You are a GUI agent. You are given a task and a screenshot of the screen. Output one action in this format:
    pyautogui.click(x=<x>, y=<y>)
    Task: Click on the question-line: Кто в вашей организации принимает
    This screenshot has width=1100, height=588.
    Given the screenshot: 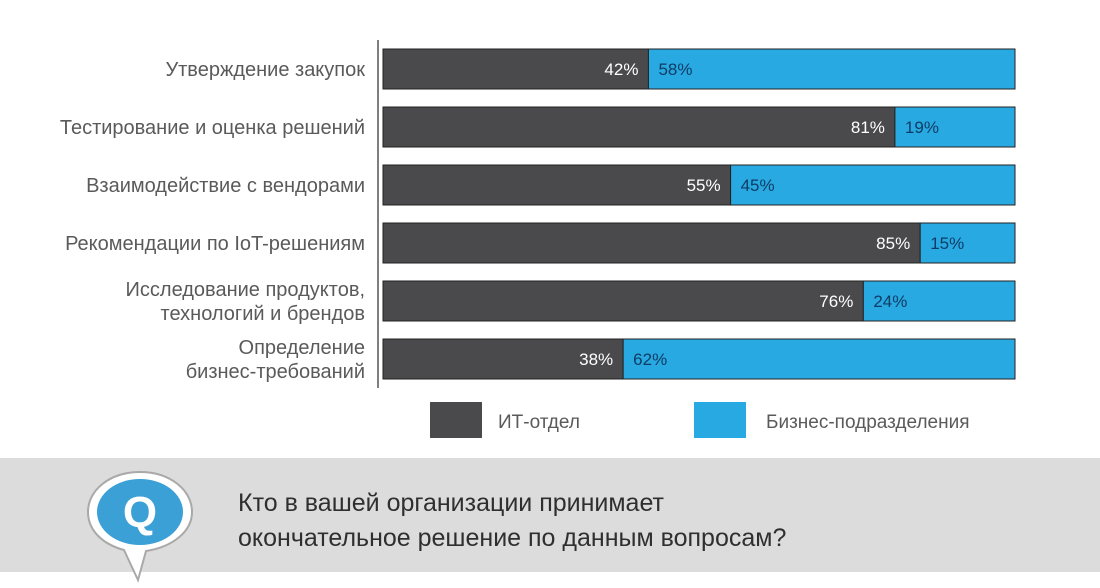 What is the action you would take?
    pyautogui.click(x=451, y=503)
    